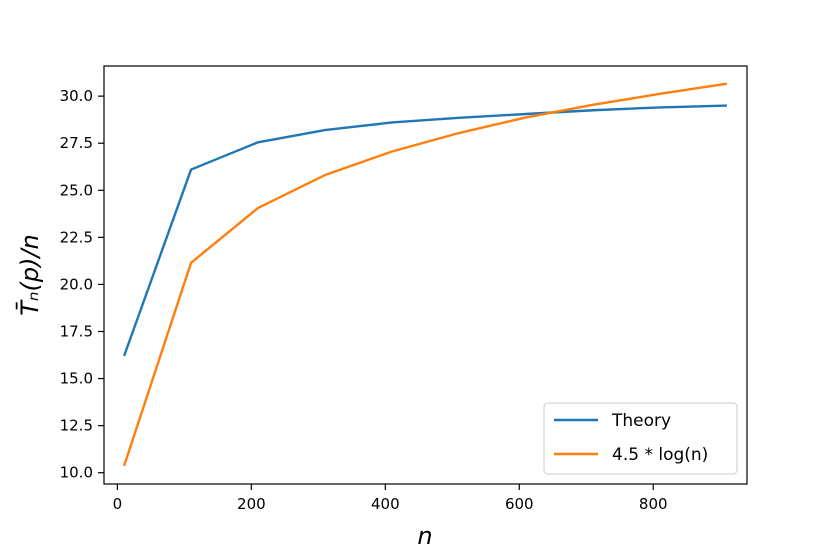 The image size is (830, 554). I want to click on y-tick-label: 17.5, so click(76, 331).